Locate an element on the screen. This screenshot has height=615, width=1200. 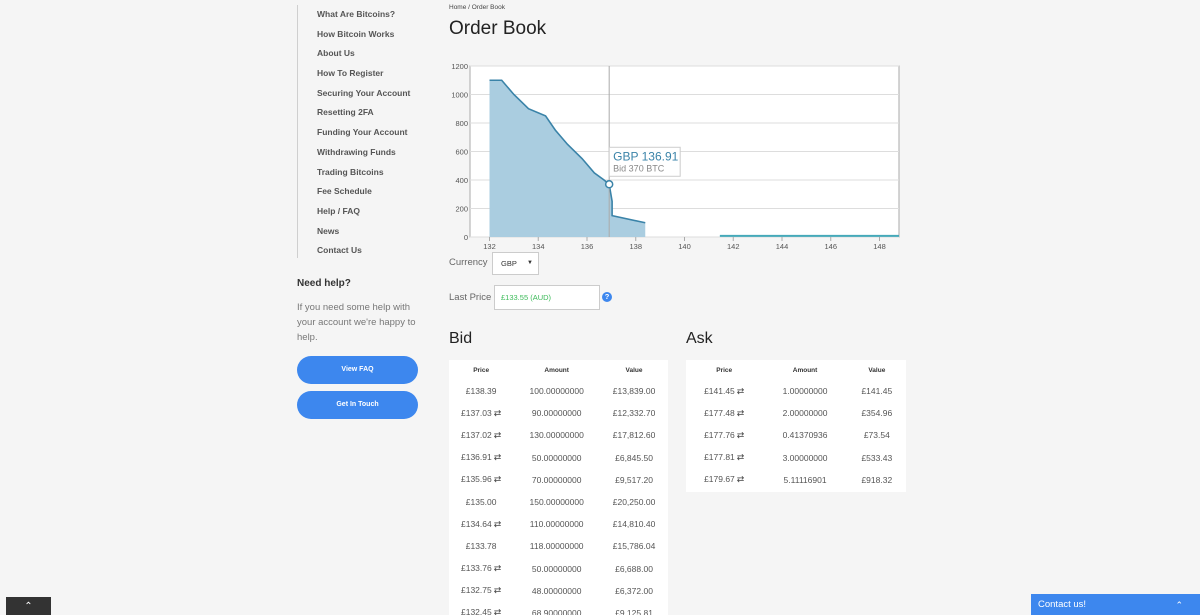
amount-cell: 100.00000000 is located at coordinates (556, 391).